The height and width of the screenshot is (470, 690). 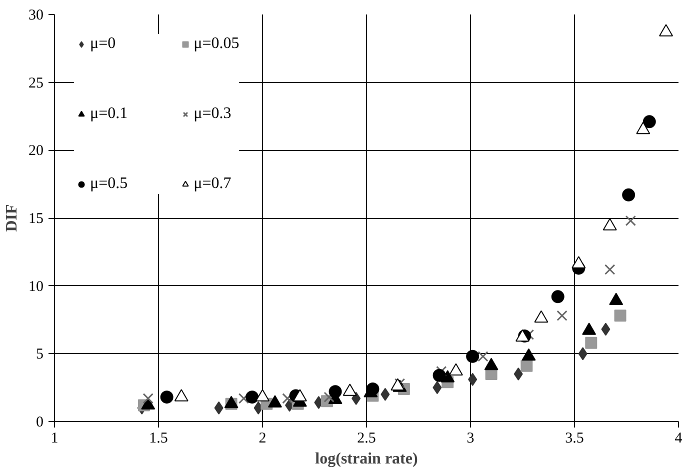 What do you see at coordinates (574, 438) in the screenshot?
I see `x-tick-label: 3.5` at bounding box center [574, 438].